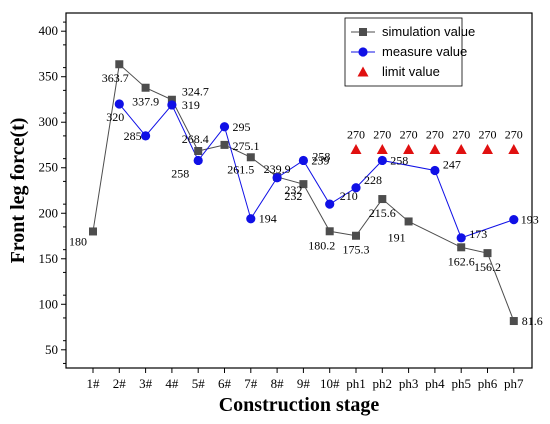 This screenshot has height=424, width=550. What do you see at coordinates (461, 261) in the screenshot?
I see `simulation-data-label: 162.6` at bounding box center [461, 261].